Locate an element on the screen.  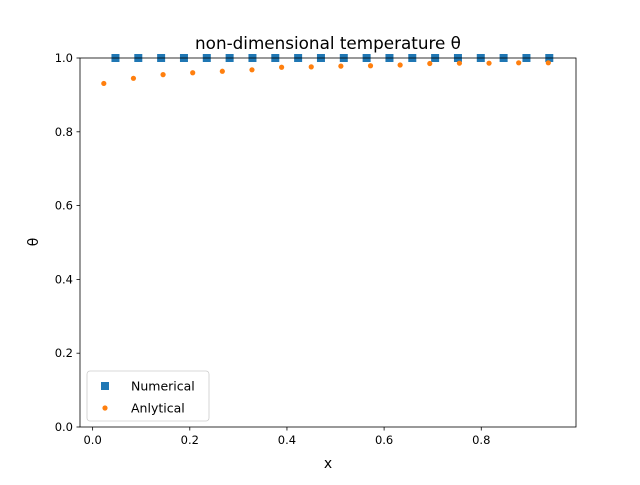
y-tick-label: 0.4 is located at coordinates (64, 279).